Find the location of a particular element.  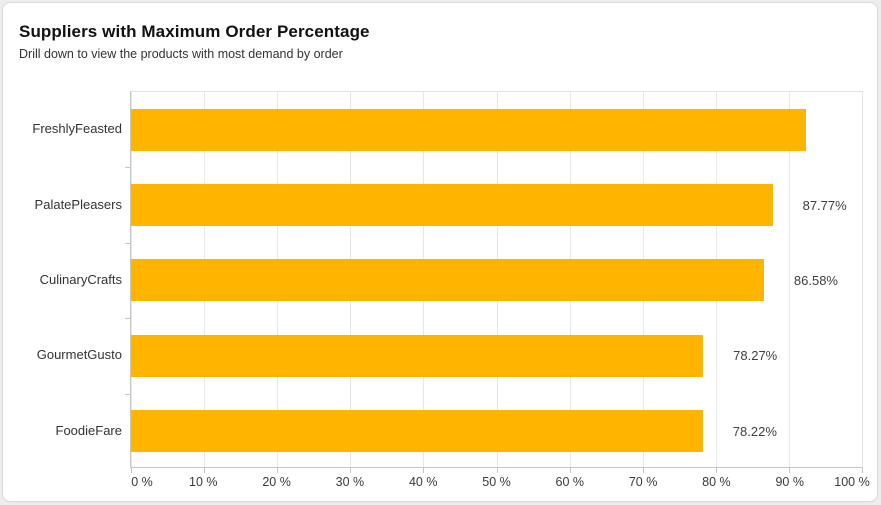

x-axis-label: 40 % is located at coordinates (423, 482).